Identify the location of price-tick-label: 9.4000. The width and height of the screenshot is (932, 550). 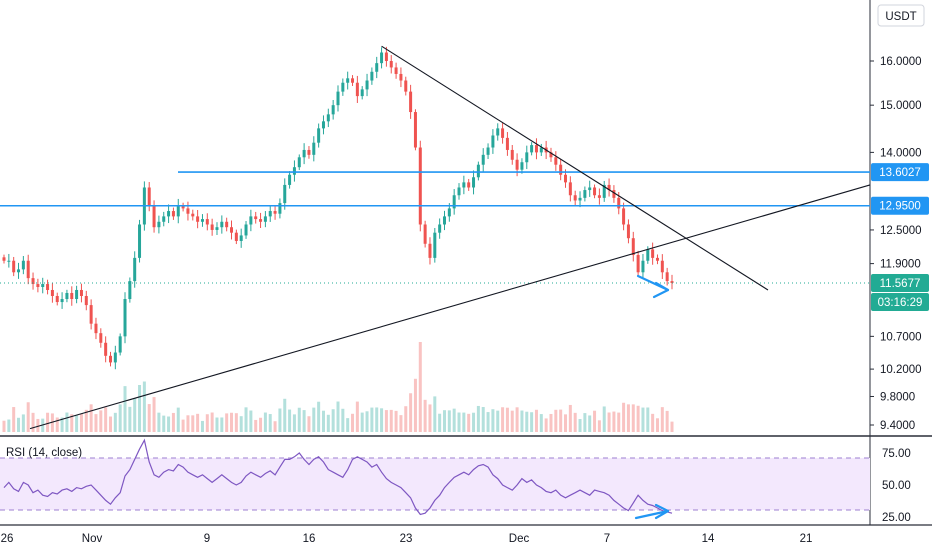
(897, 426).